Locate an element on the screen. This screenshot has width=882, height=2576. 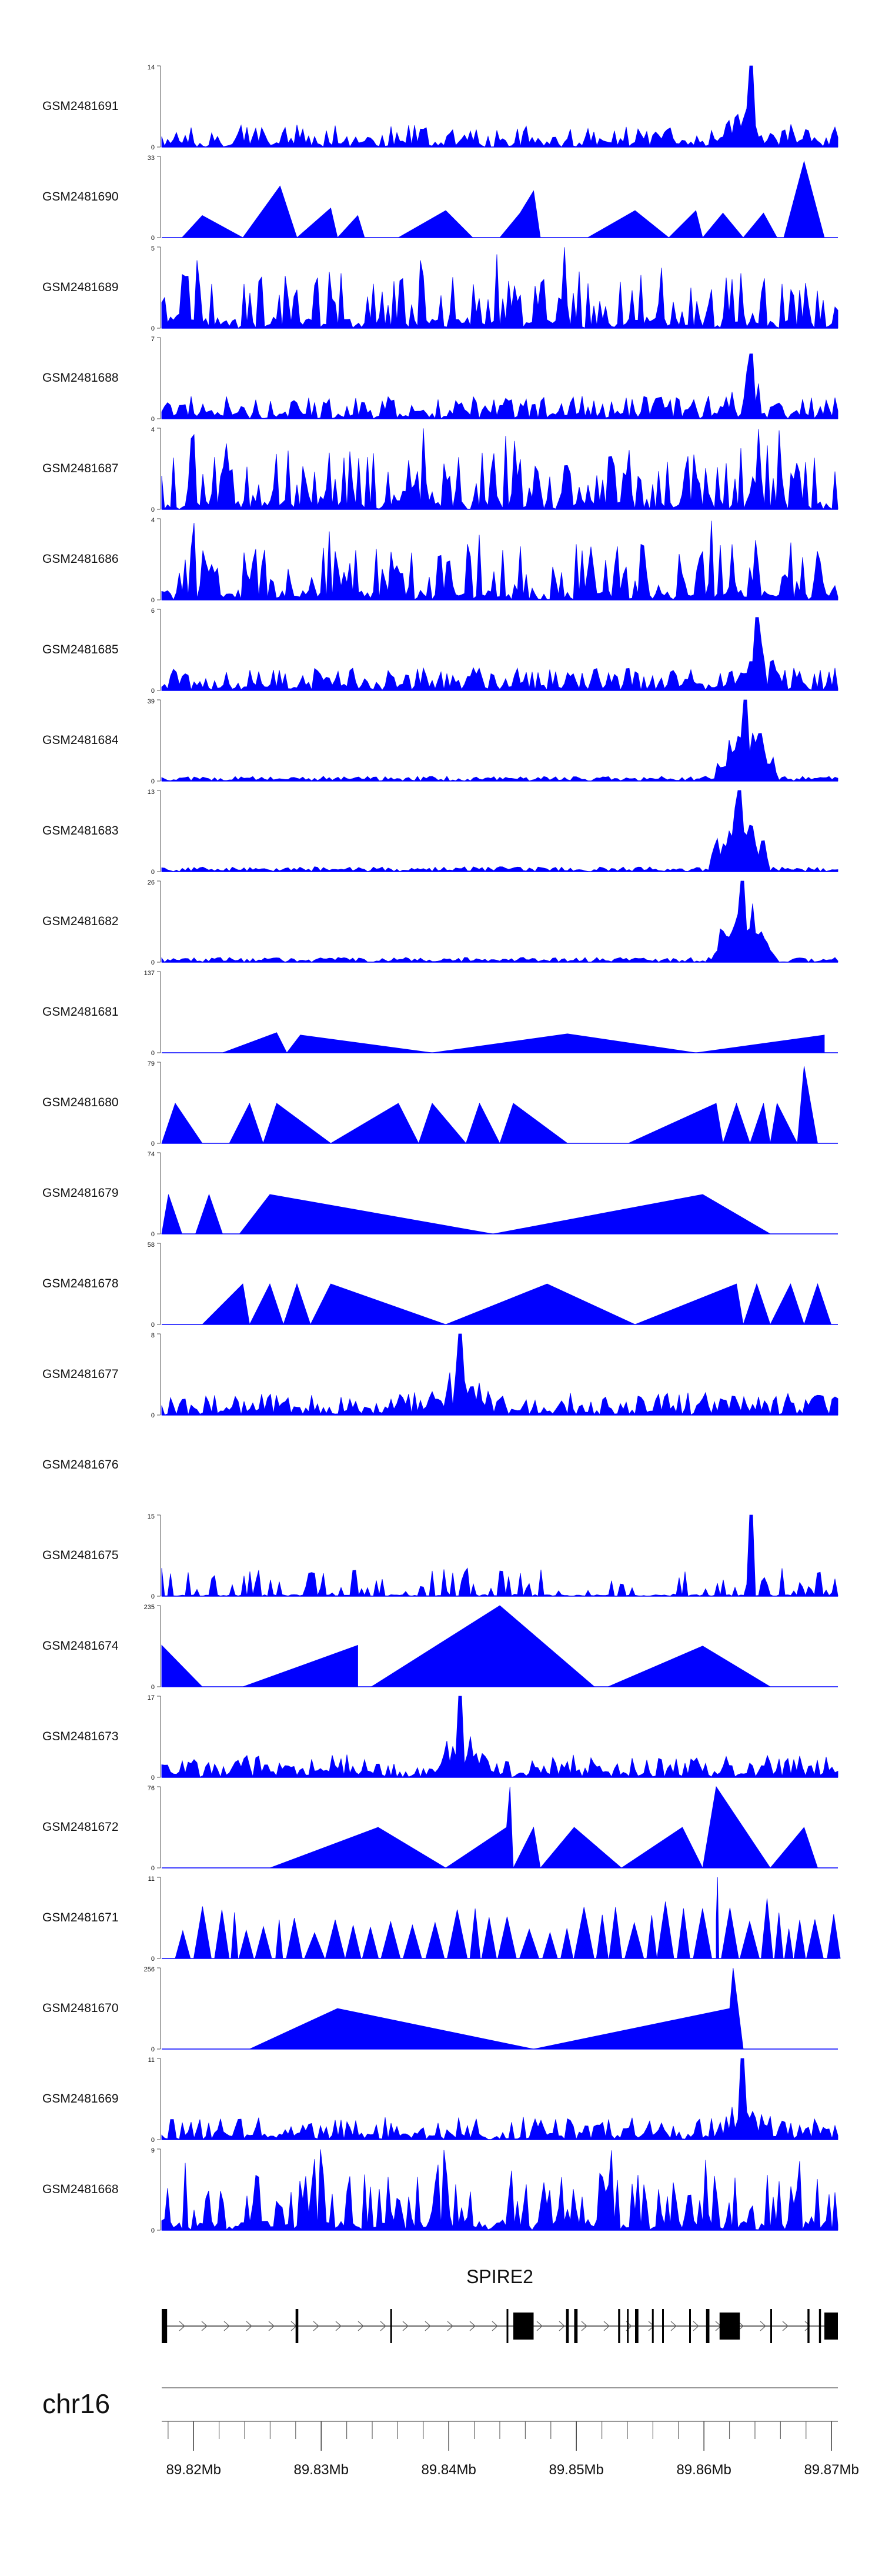
area-gsm2481674 is located at coordinates (466, 1646).